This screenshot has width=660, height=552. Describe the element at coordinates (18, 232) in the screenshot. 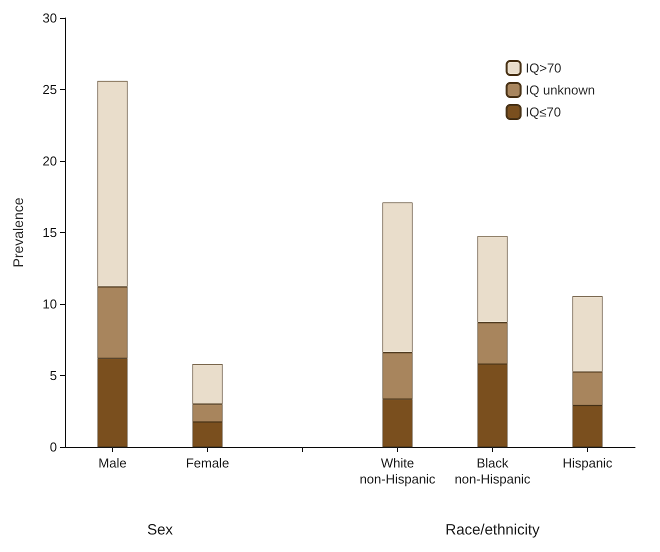

I see `y-axis-title: Prevalence` at that location.